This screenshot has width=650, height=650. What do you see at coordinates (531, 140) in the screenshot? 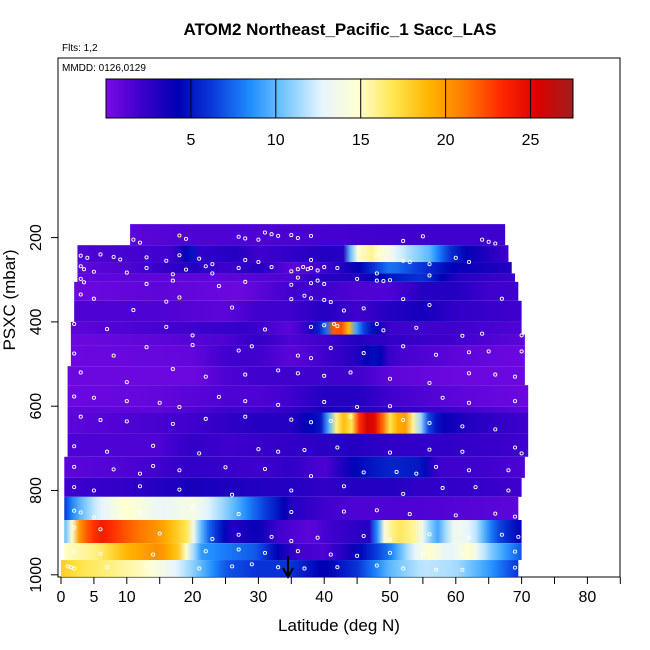
I see `colorbar-tick-label: 25` at bounding box center [531, 140].